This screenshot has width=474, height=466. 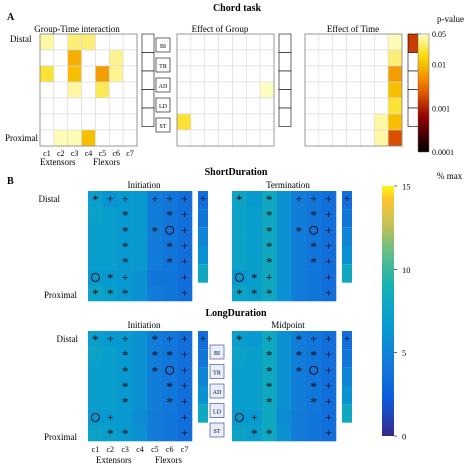 I want to click on heatmap-b-1: * + + + + +* * +* * +* * +* * +* + +* * * ++, so click(x=148, y=246).